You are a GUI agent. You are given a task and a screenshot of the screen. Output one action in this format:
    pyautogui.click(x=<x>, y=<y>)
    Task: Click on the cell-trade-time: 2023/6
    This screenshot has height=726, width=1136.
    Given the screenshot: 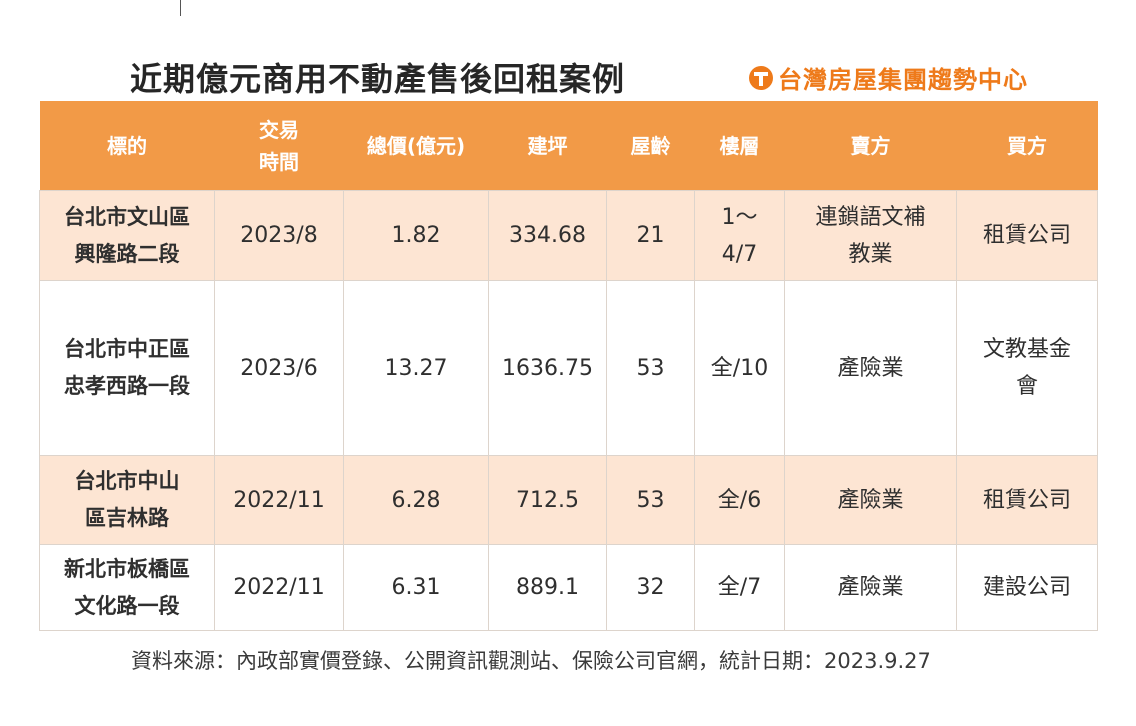 What is the action you would take?
    pyautogui.click(x=279, y=368)
    